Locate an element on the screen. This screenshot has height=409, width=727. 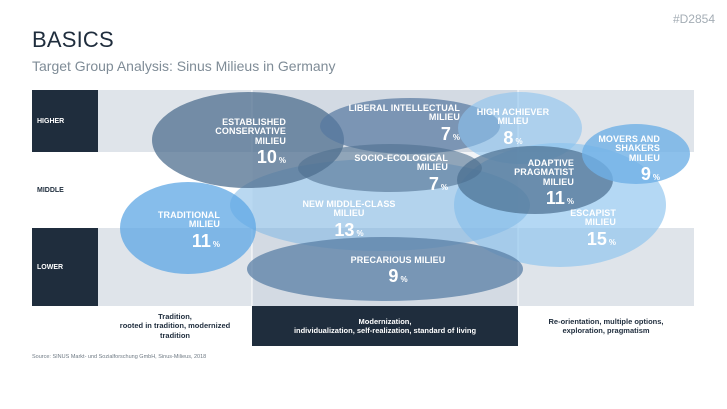
milieu-name: SOCIO-ECOLOGICAL MILIEU is located at coordinates (401, 163).